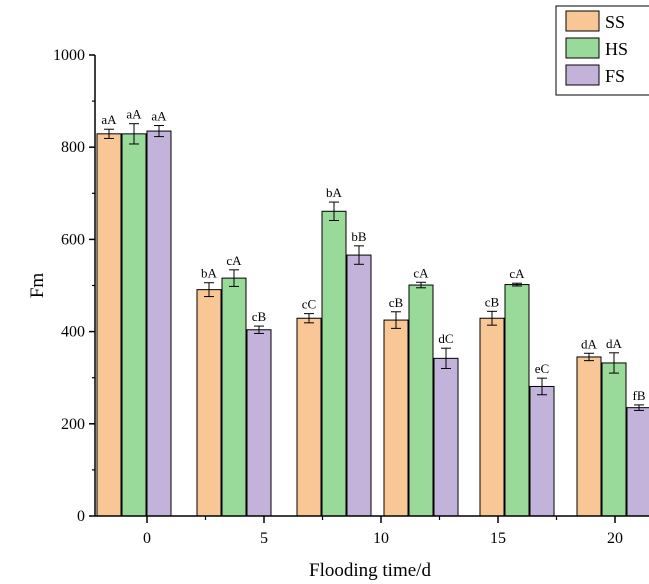  I want to click on significance-label: cC, so click(309, 304).